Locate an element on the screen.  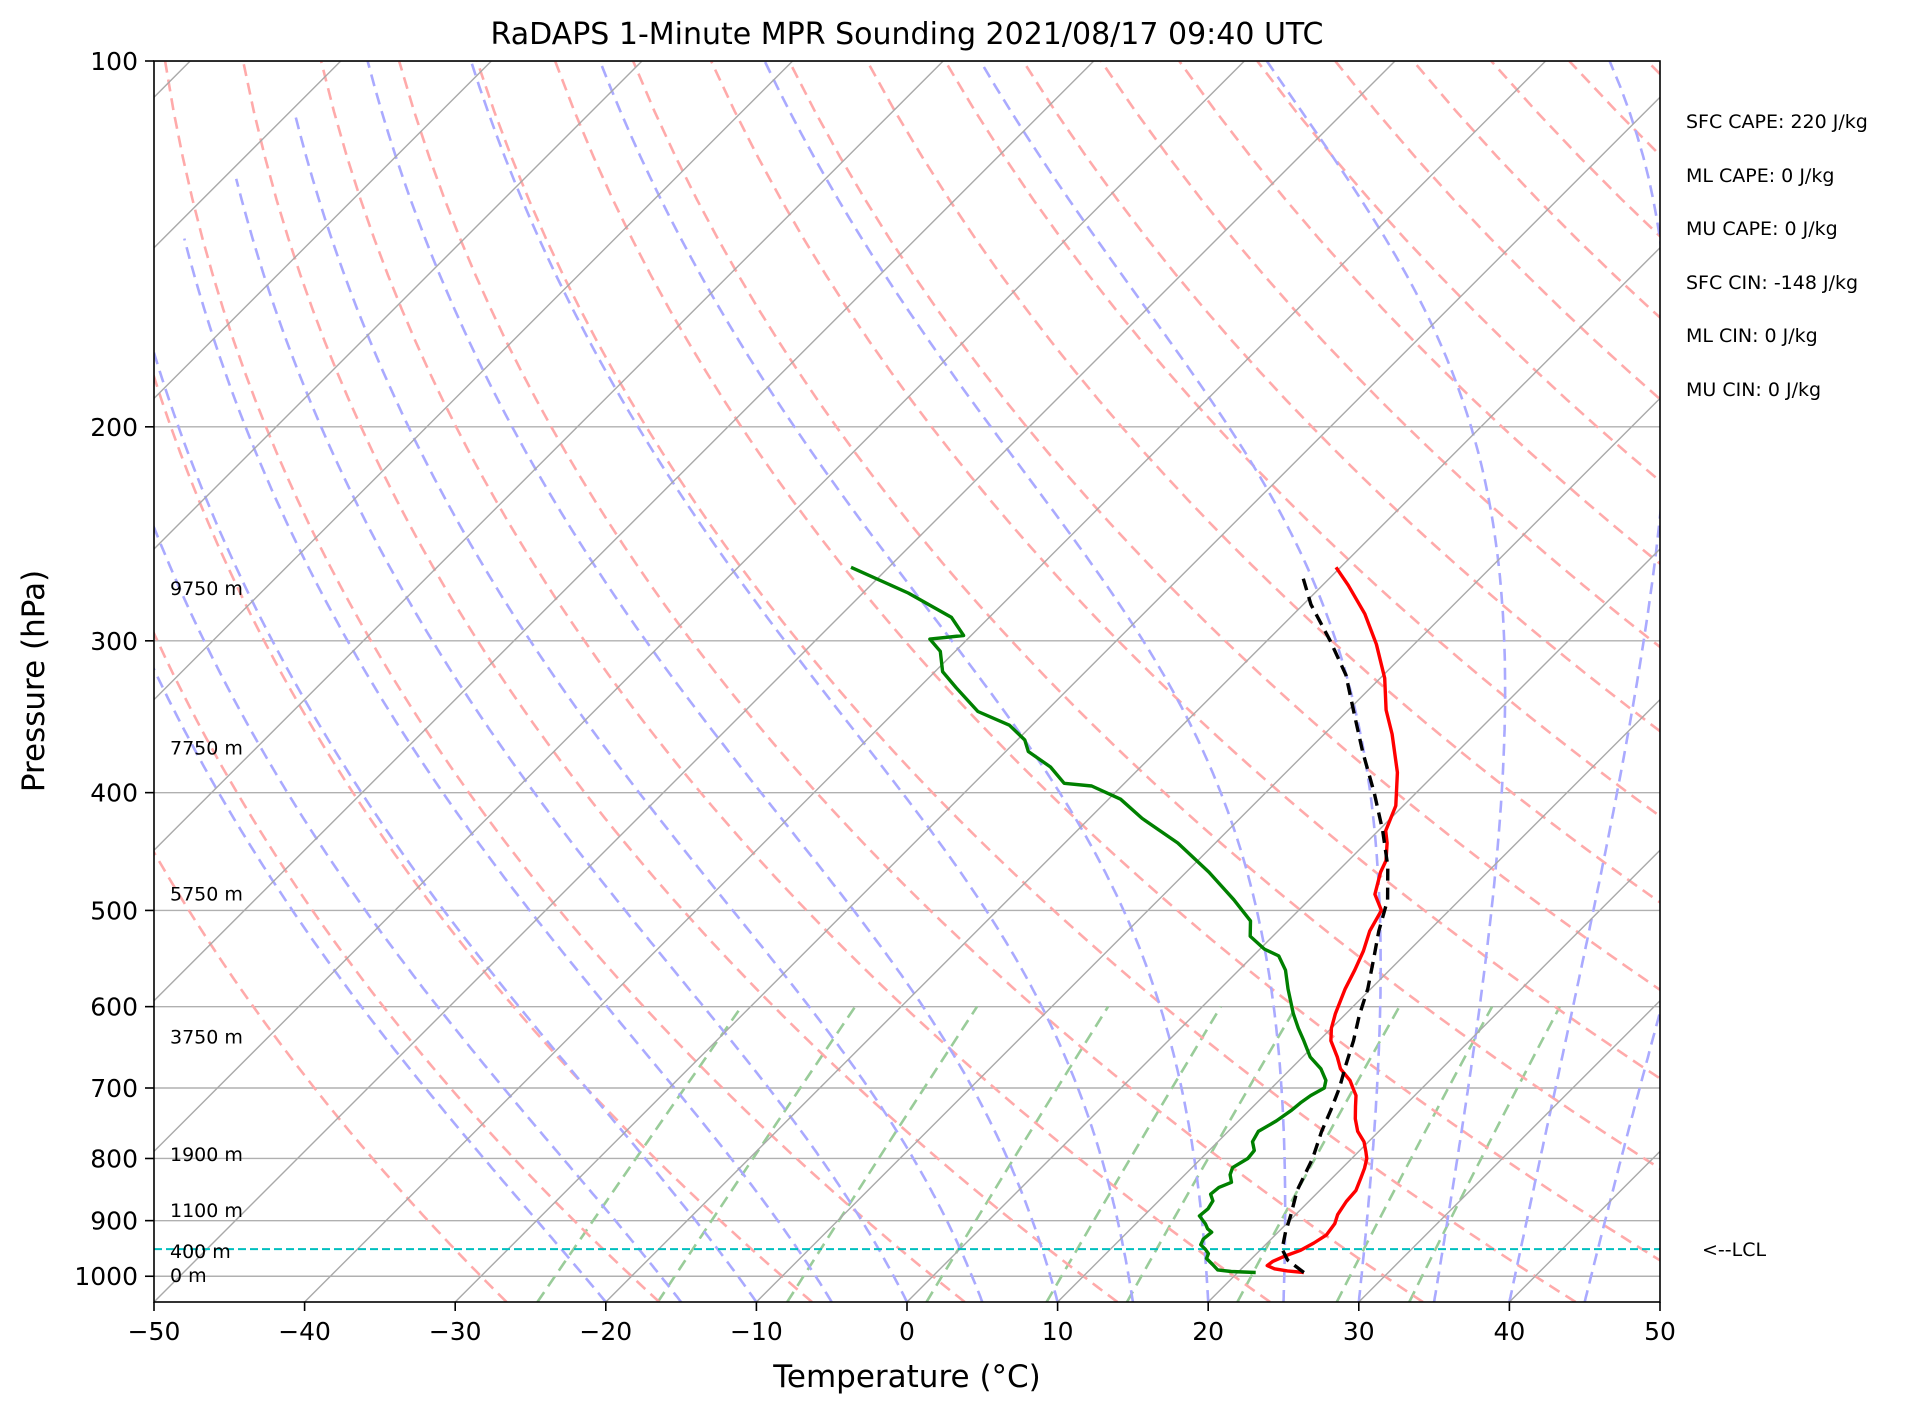
x-axis-ticks: −50 −40 −30 −20 −10 0 10 20 30 40 50 is located at coordinates (902, 1324).